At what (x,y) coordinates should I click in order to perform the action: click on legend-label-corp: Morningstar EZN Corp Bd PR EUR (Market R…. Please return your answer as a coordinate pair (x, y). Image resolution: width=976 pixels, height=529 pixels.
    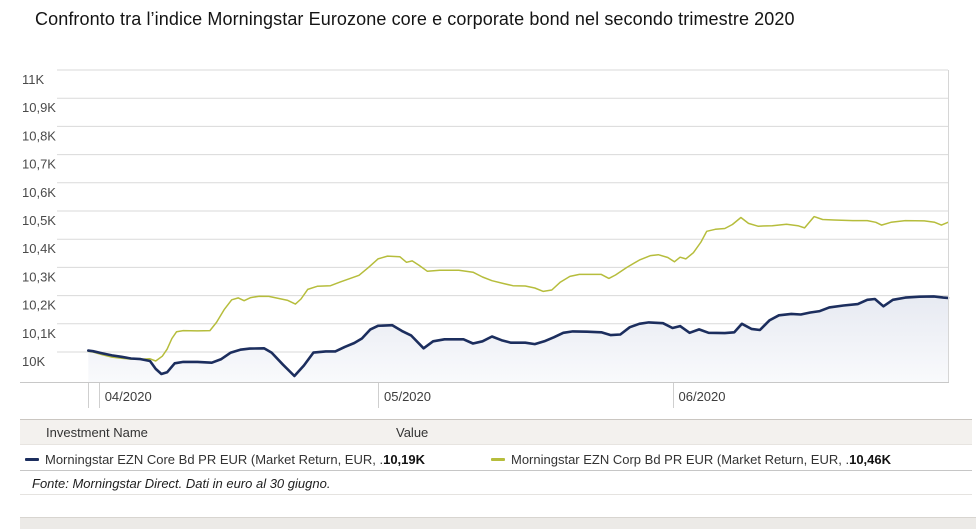
    Looking at the image, I should click on (680, 459).